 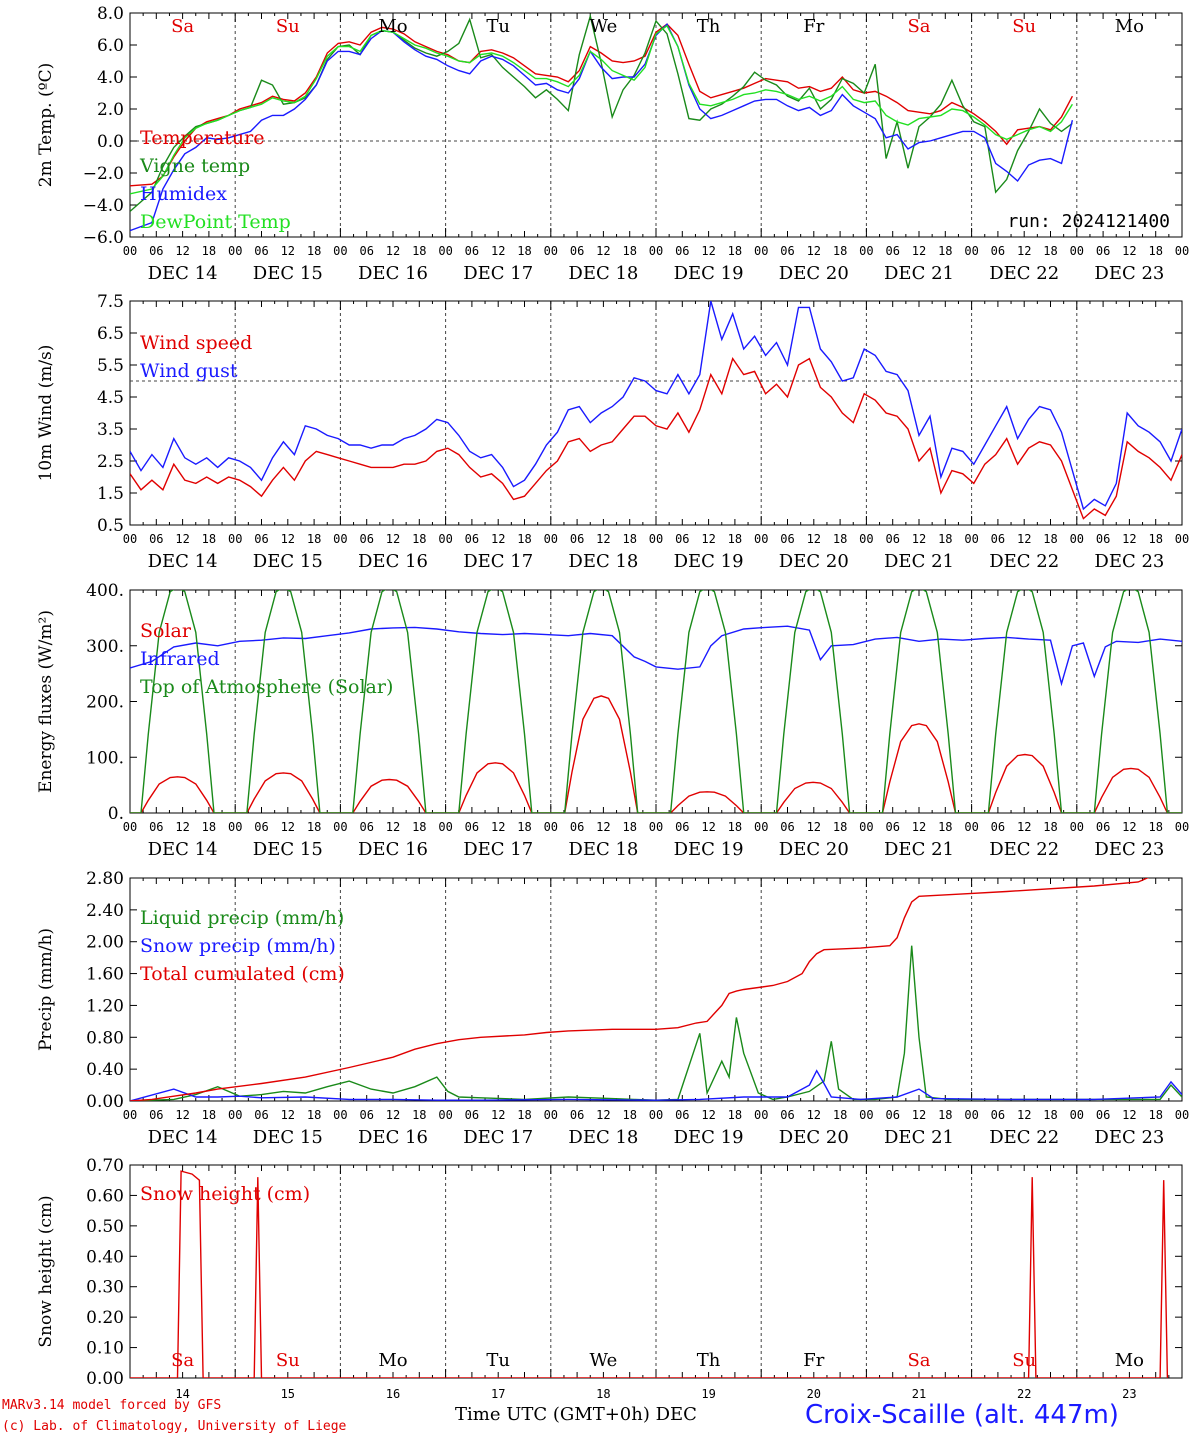 I want to click on y-tick-label: 0.50, so click(x=105, y=1227).